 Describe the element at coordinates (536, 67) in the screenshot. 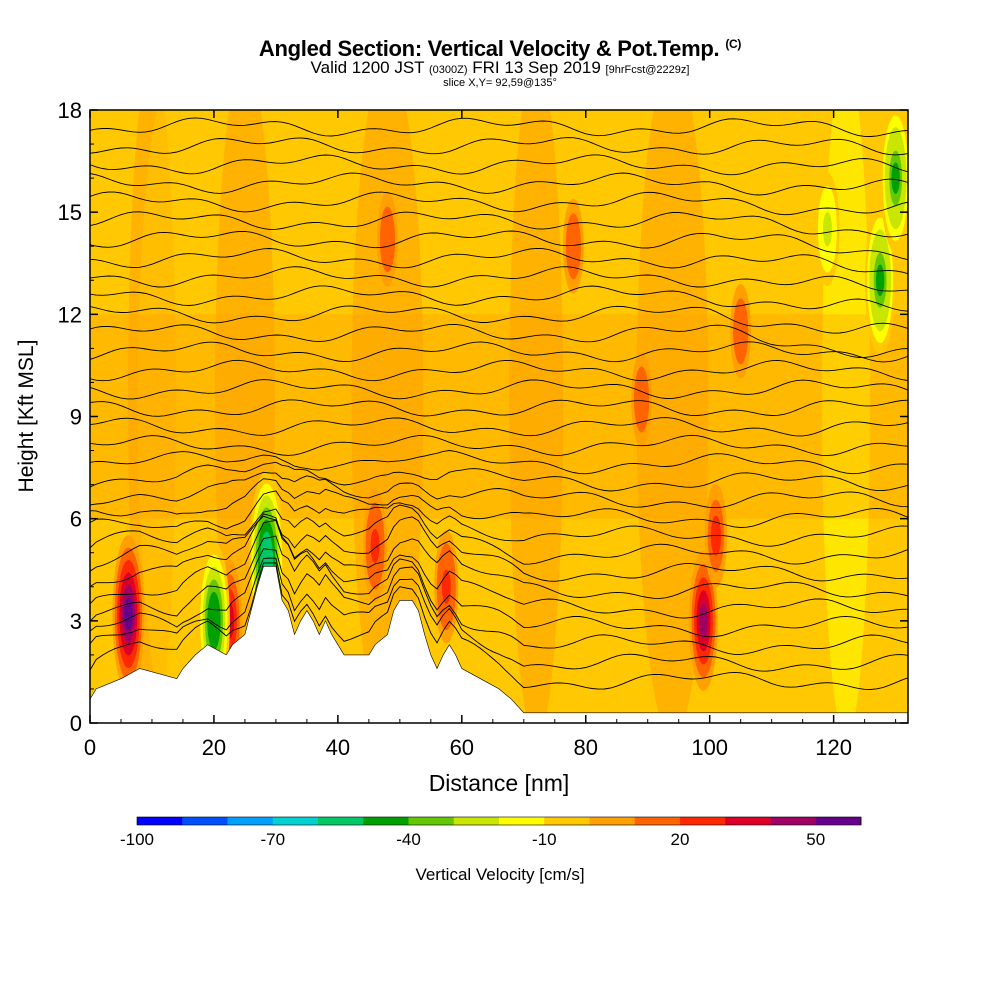

I see `valid-date: FRI 13 Sep 2019` at that location.